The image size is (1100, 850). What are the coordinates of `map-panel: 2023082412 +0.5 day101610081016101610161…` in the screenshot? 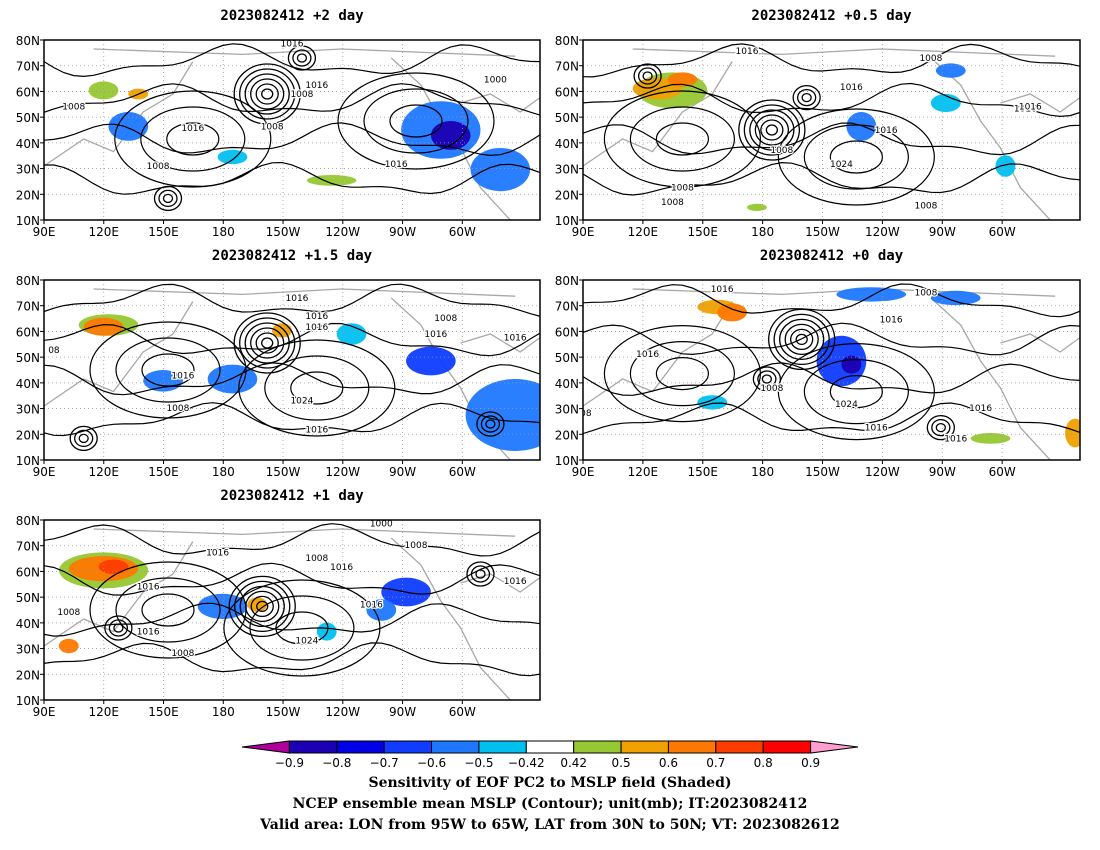 It's located at (818, 123).